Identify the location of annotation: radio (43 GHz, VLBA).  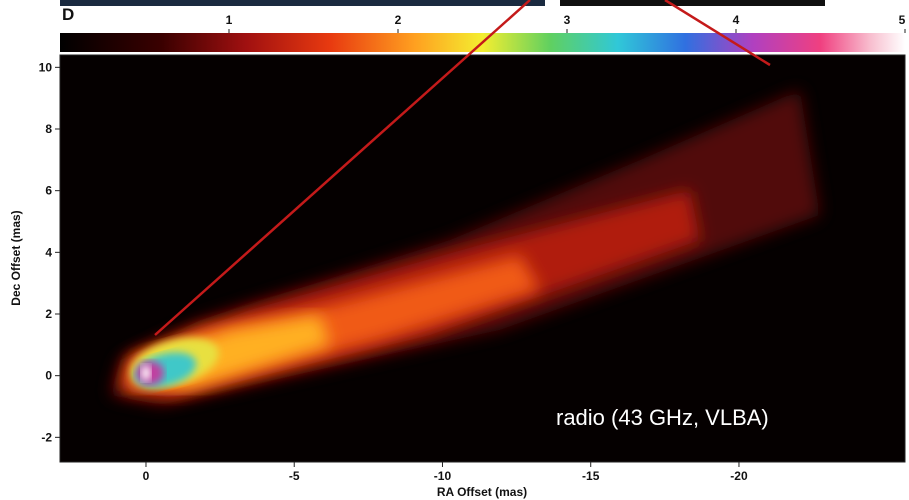
(662, 417).